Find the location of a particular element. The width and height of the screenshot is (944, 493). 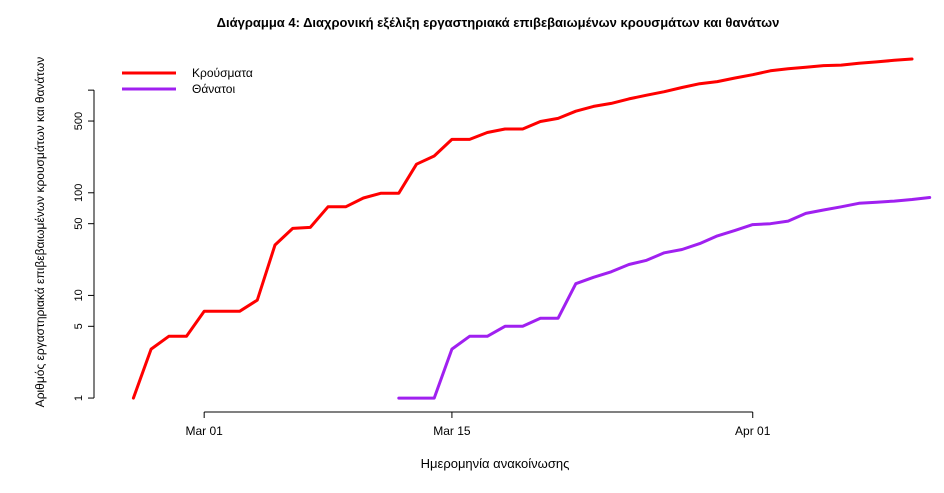

y-axis: 1 5 10 50 100 500 is located at coordinates (84, 245).